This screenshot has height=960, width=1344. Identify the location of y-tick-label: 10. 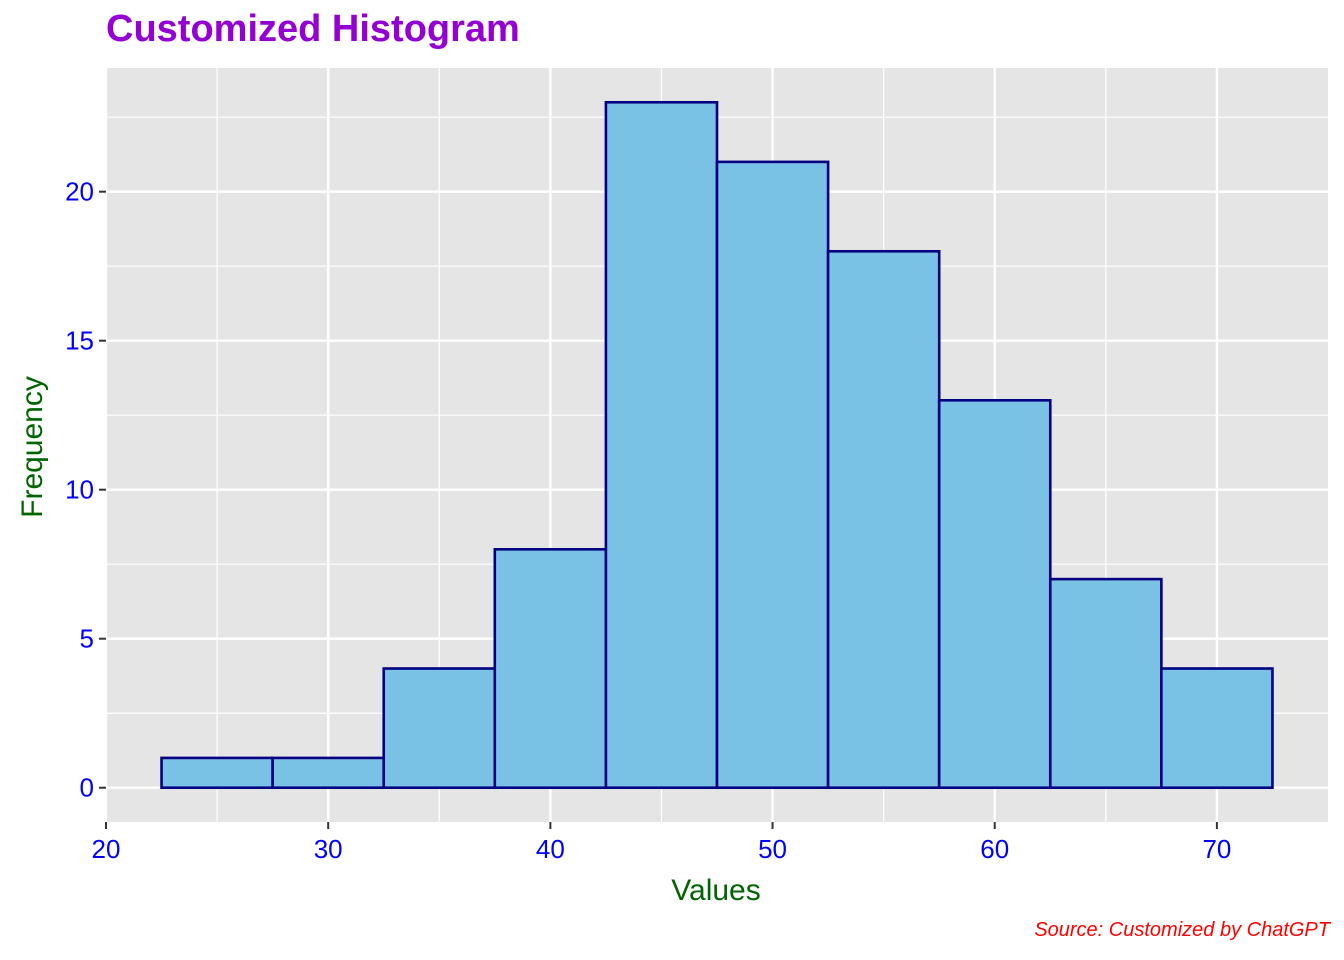
(79, 490).